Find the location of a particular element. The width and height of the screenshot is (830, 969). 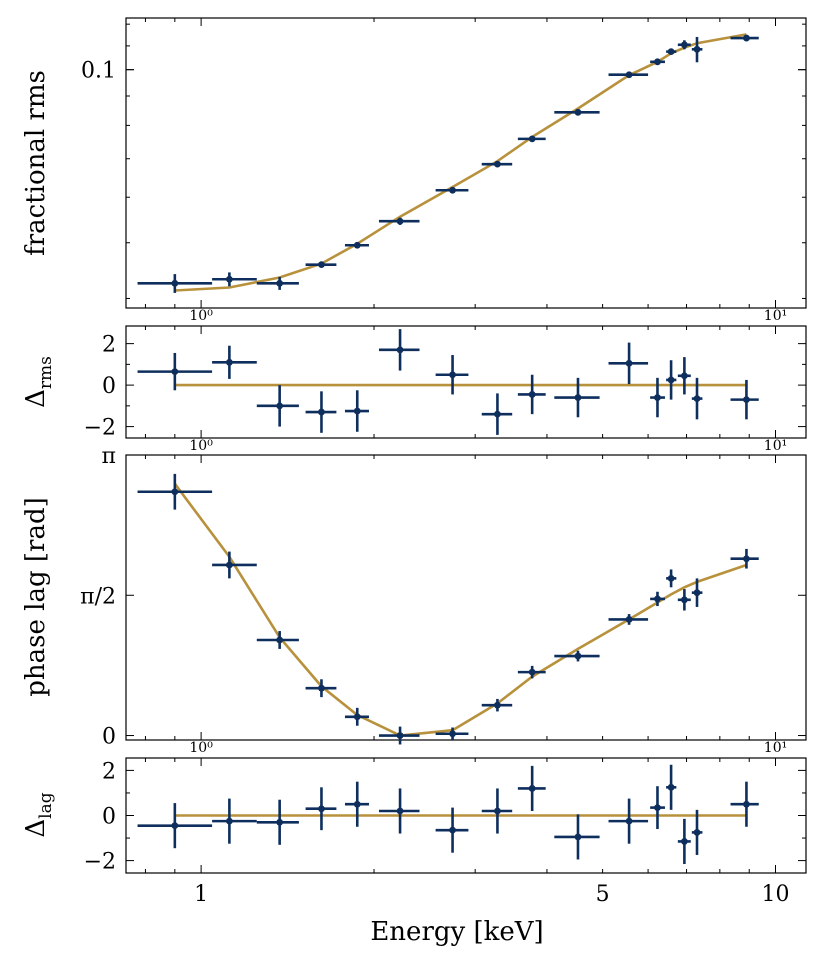

x-tick-label: 5 is located at coordinates (603, 894).